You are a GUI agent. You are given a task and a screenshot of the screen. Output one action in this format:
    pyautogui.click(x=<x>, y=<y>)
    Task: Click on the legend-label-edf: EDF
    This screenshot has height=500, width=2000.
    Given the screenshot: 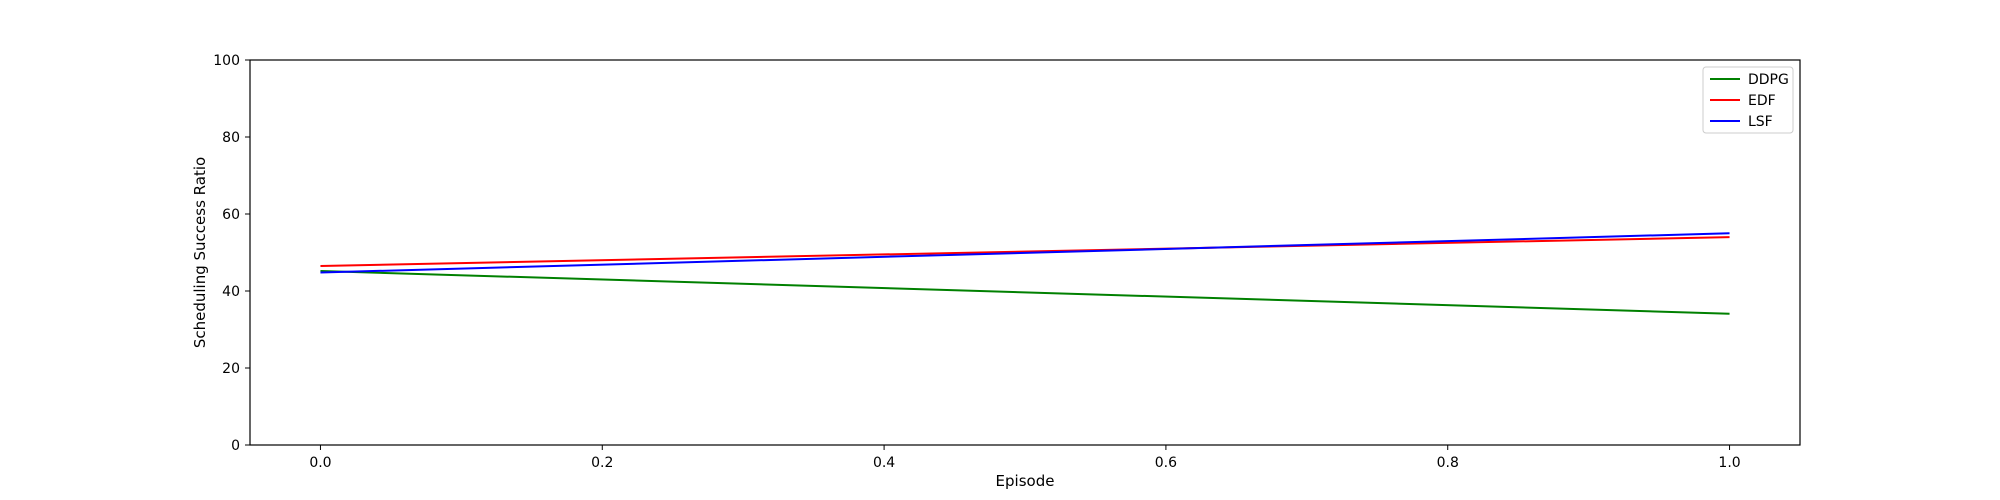 What is the action you would take?
    pyautogui.click(x=1762, y=101)
    